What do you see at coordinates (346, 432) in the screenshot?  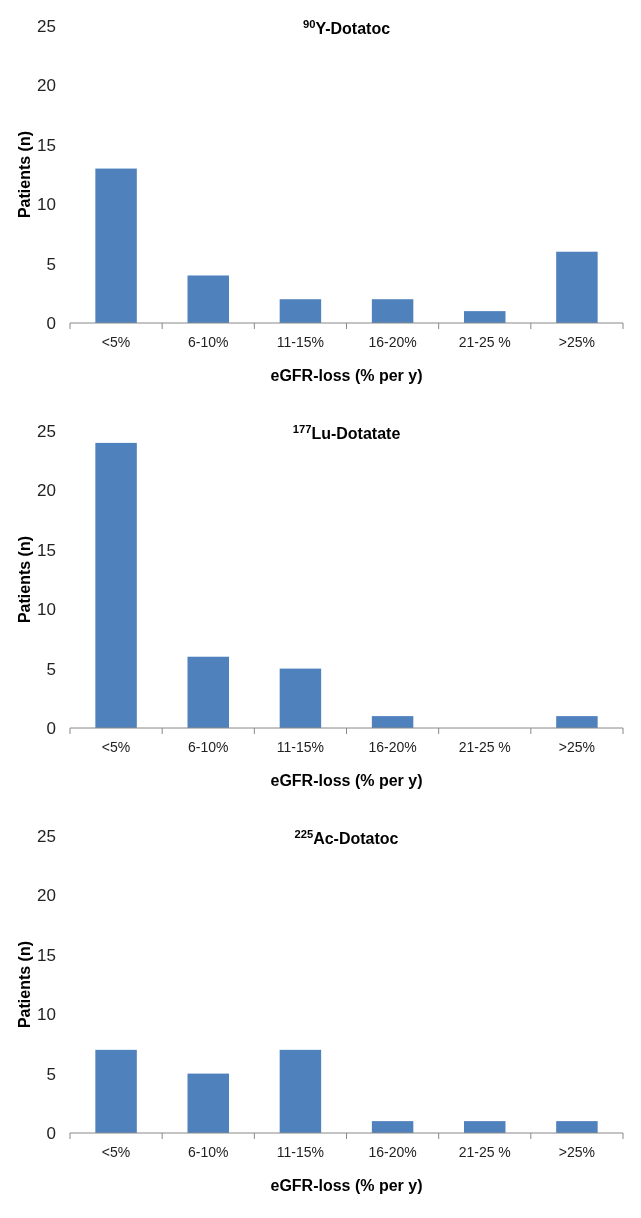 I see `chart-title: $^{177}$Lu-Dotatate` at bounding box center [346, 432].